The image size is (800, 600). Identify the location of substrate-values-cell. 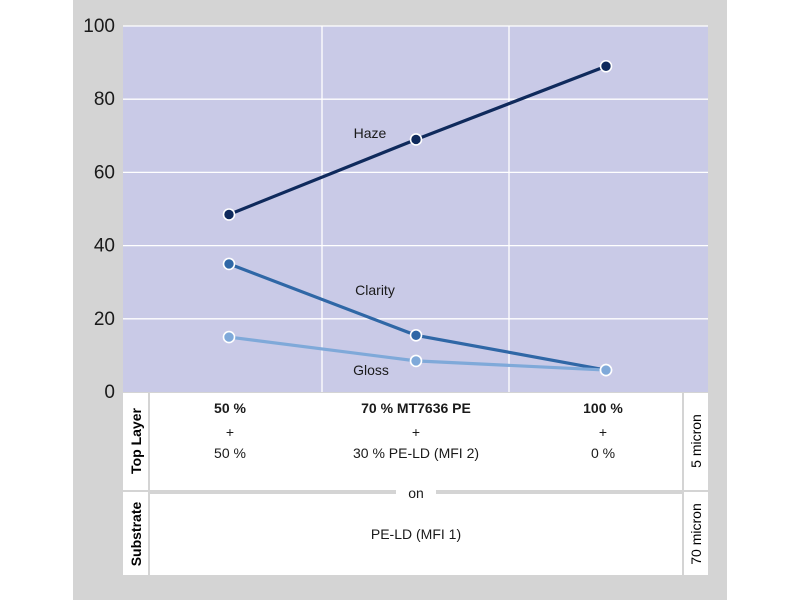
(416, 533).